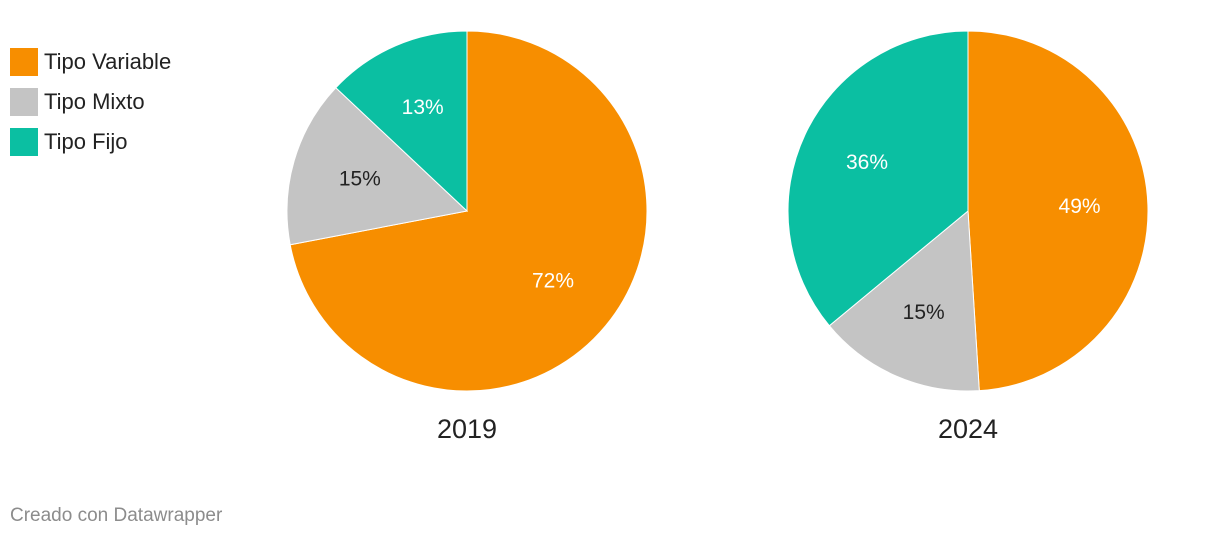 The width and height of the screenshot is (1220, 540). I want to click on footer-credit: Creado con Datawrapper, so click(116, 515).